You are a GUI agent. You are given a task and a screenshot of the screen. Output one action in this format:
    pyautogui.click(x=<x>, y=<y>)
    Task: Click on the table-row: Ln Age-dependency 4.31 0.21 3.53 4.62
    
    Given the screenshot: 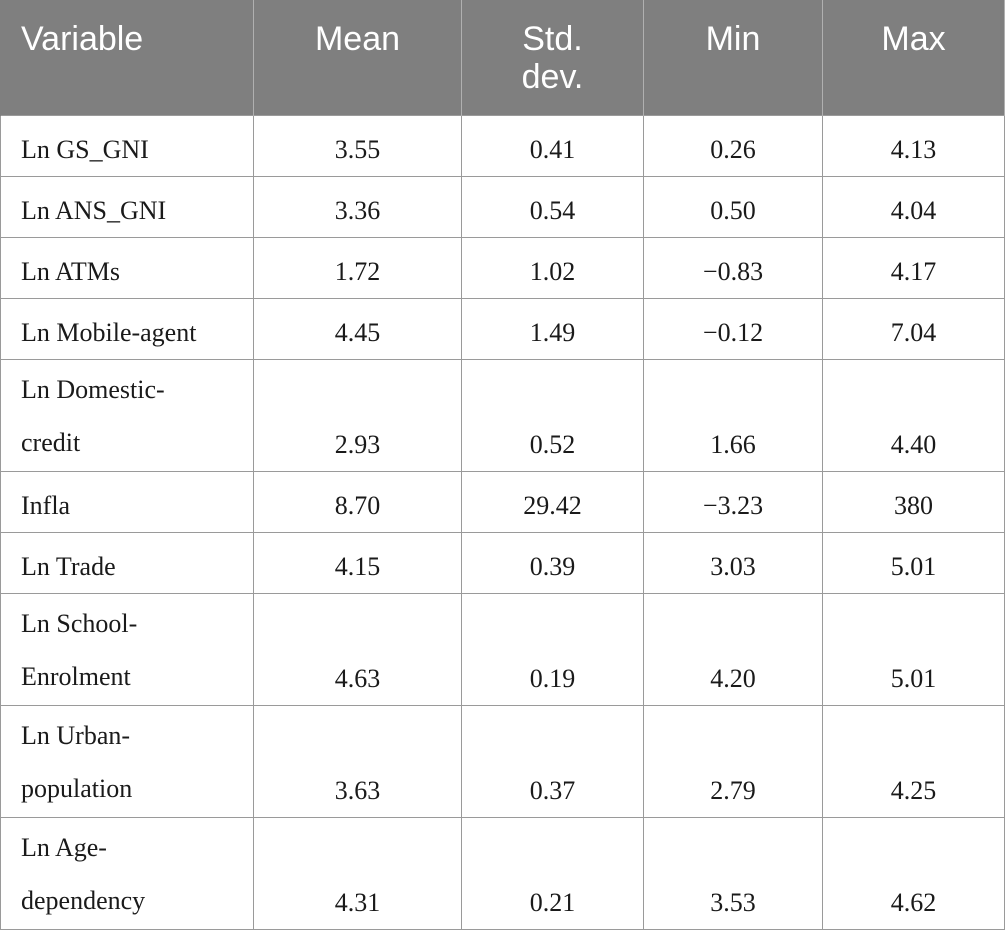 What is the action you would take?
    pyautogui.click(x=502, y=873)
    